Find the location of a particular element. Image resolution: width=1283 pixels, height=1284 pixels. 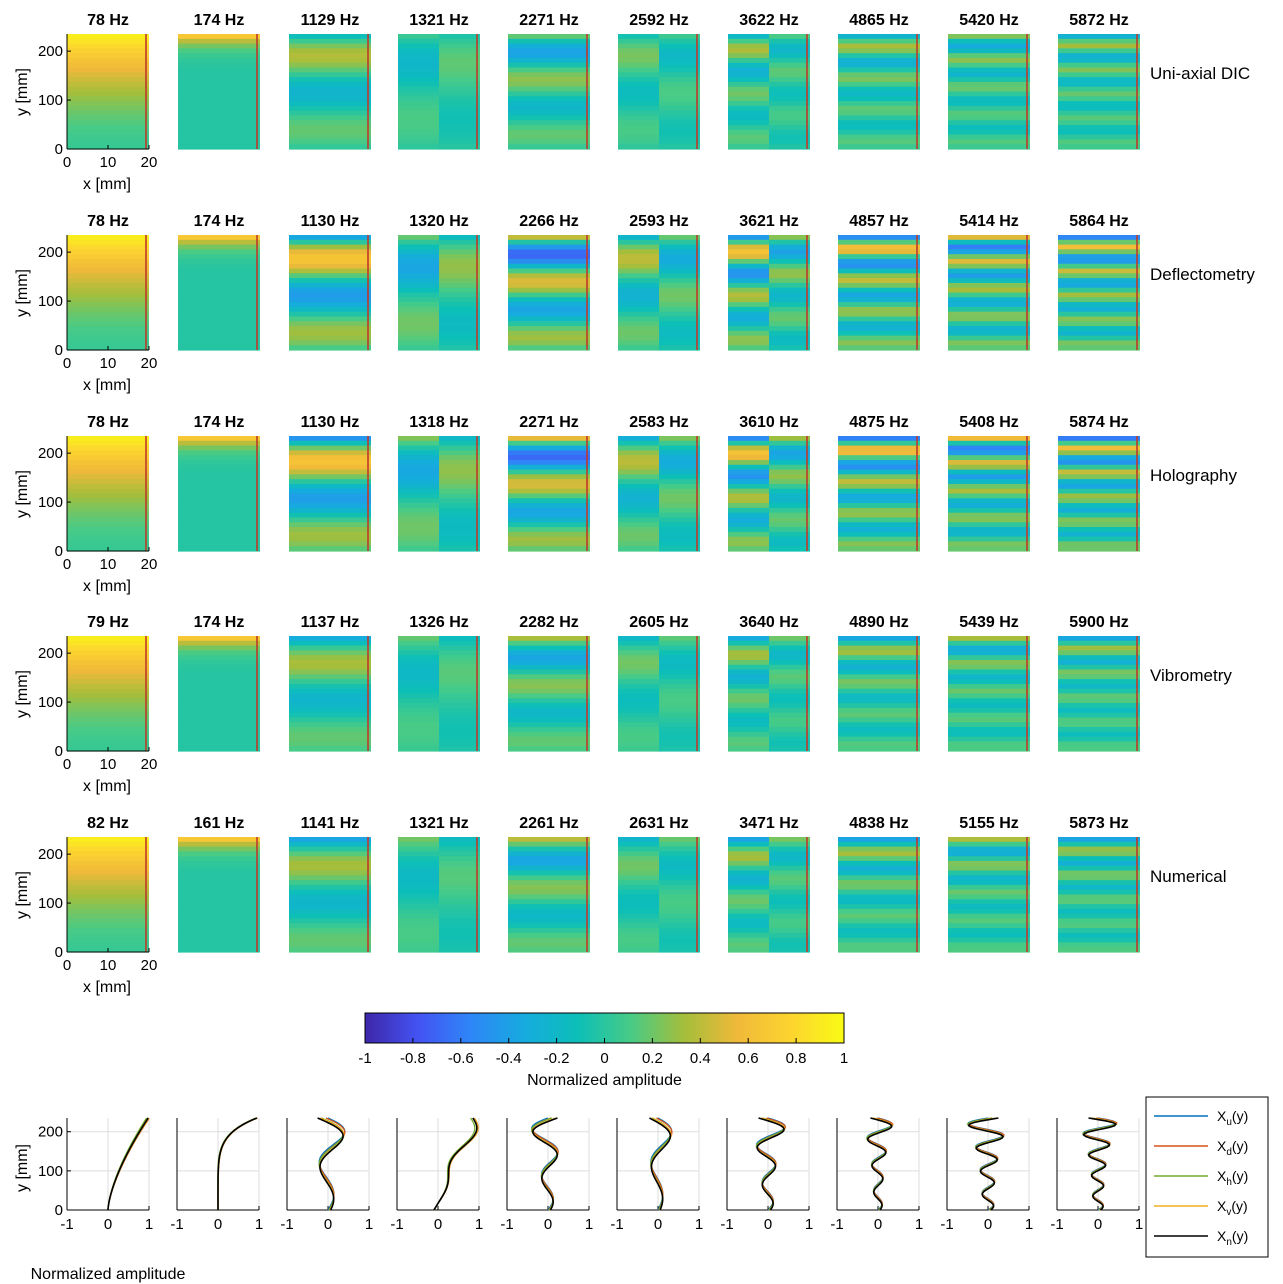

y-tick-label: 200 is located at coordinates (50, 854).